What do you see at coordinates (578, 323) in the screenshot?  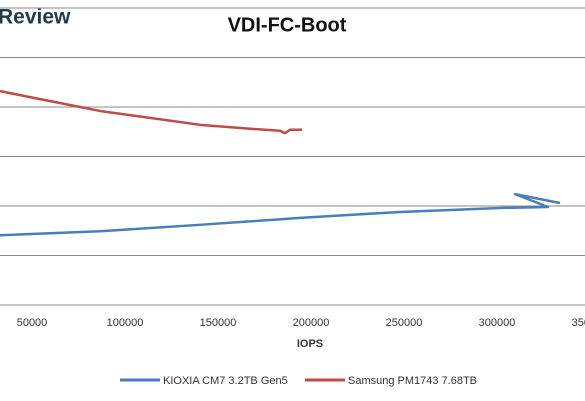 I see `x-tick-label: 350000` at bounding box center [578, 323].